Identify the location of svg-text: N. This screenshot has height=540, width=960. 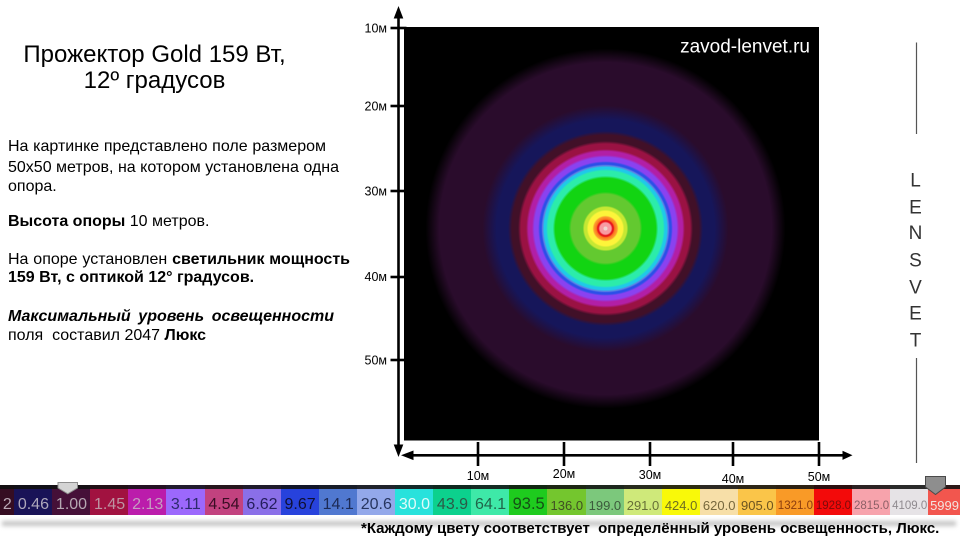
(916, 233).